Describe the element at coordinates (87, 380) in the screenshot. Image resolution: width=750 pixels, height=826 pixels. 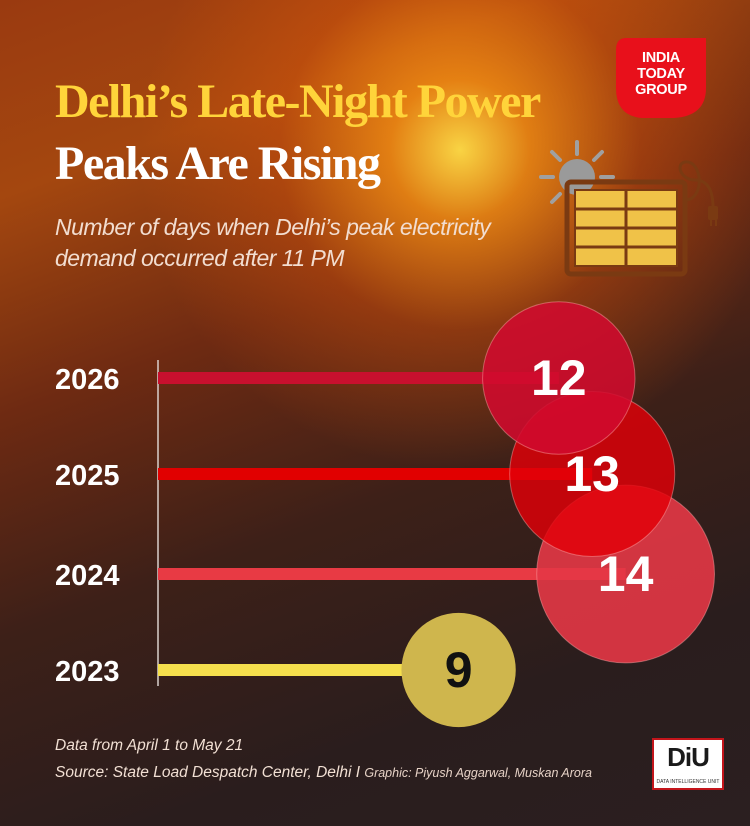
I see `category-label: 2026` at that location.